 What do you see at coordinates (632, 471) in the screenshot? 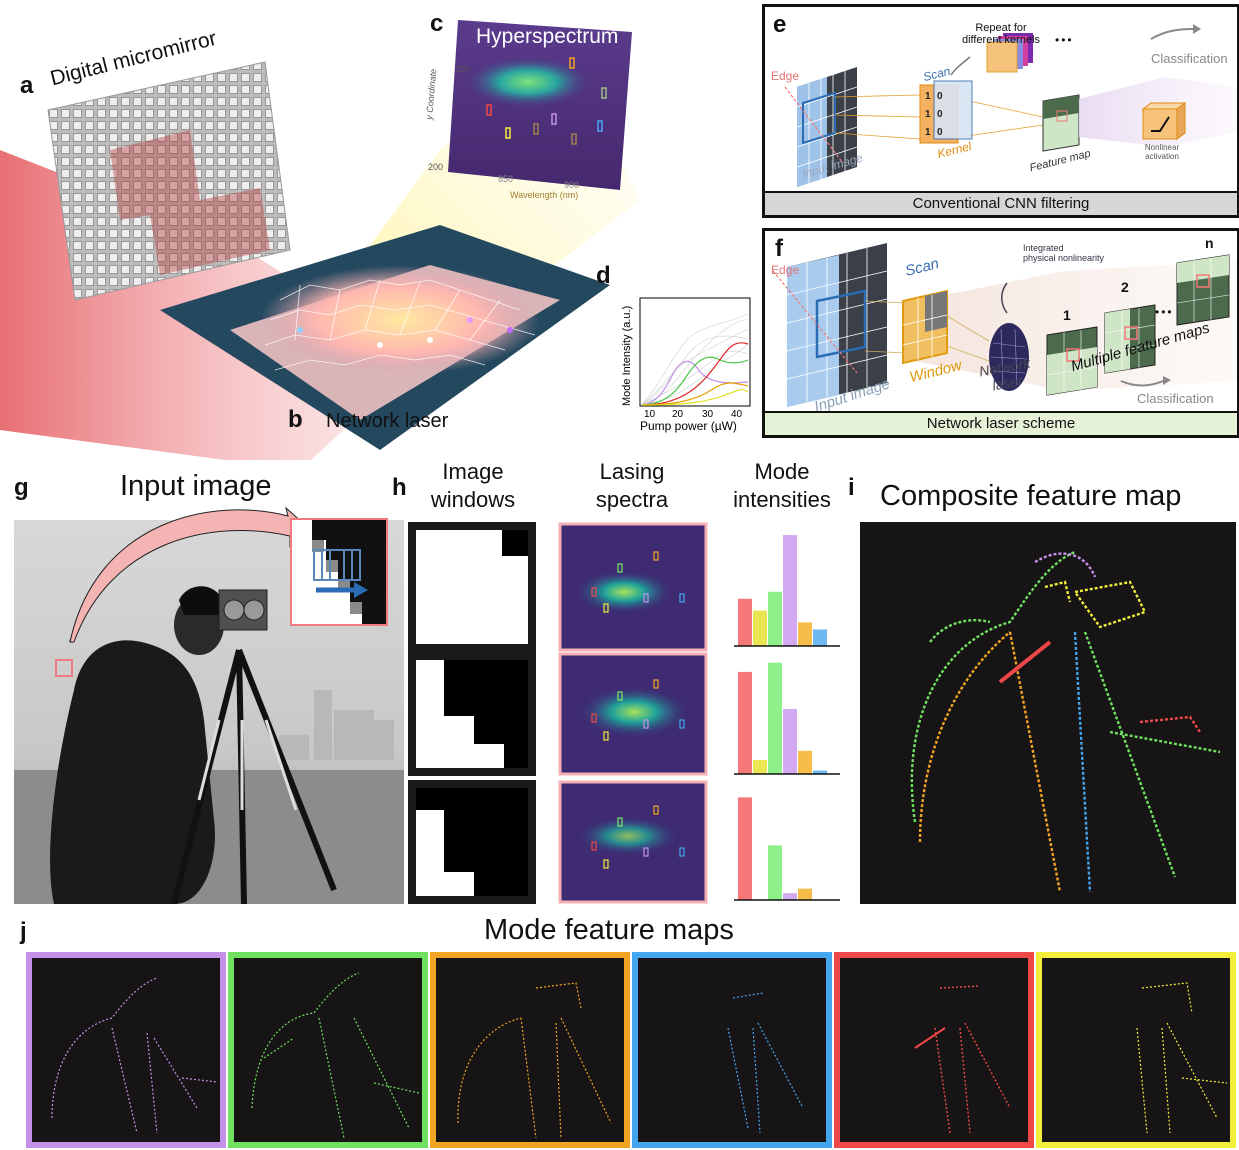
I see `lasing-spectra-line1: Lasing` at bounding box center [632, 471].